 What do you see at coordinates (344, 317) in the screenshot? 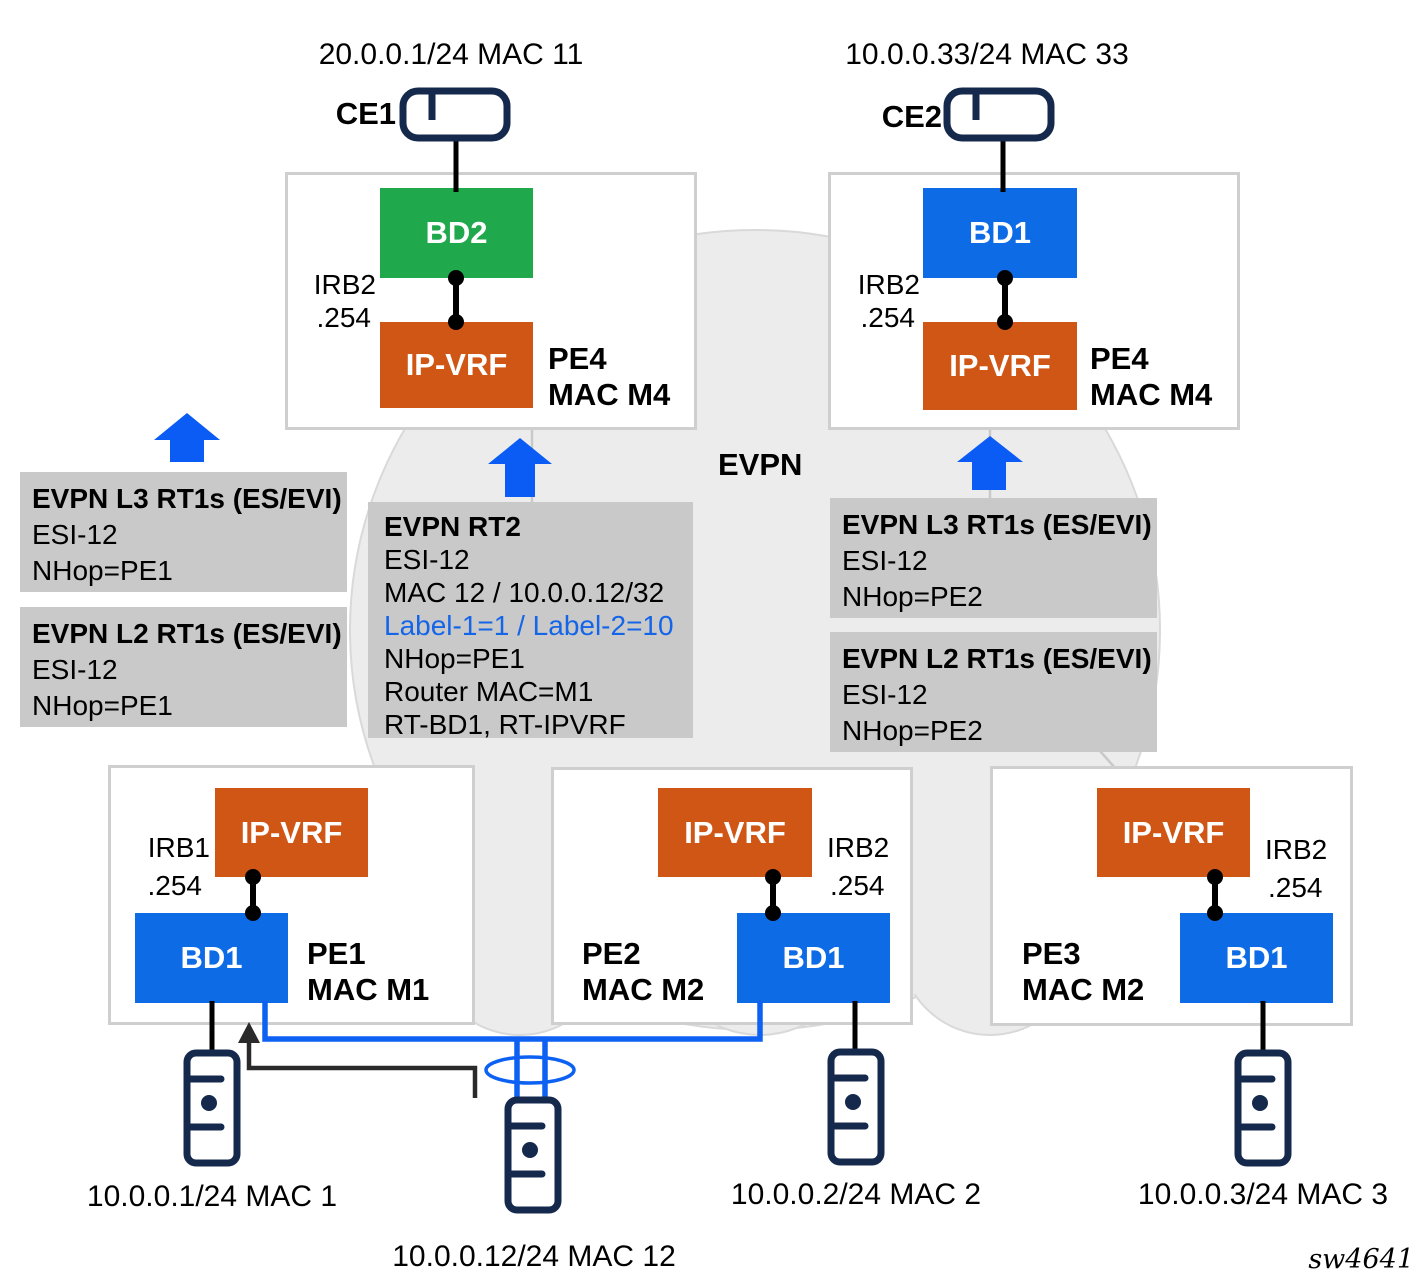
I see `pe4l-irb-ip: .254` at bounding box center [344, 317].